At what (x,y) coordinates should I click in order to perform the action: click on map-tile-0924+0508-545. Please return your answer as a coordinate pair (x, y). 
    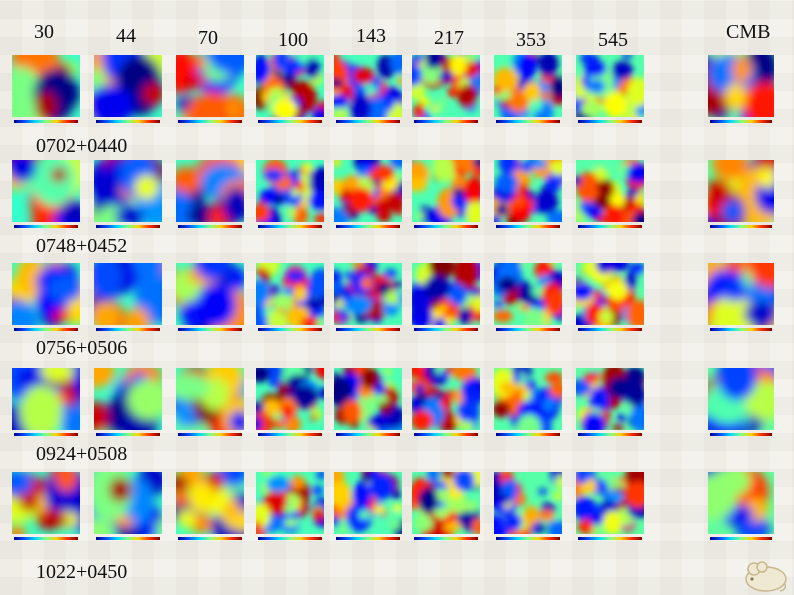
    Looking at the image, I should click on (610, 402).